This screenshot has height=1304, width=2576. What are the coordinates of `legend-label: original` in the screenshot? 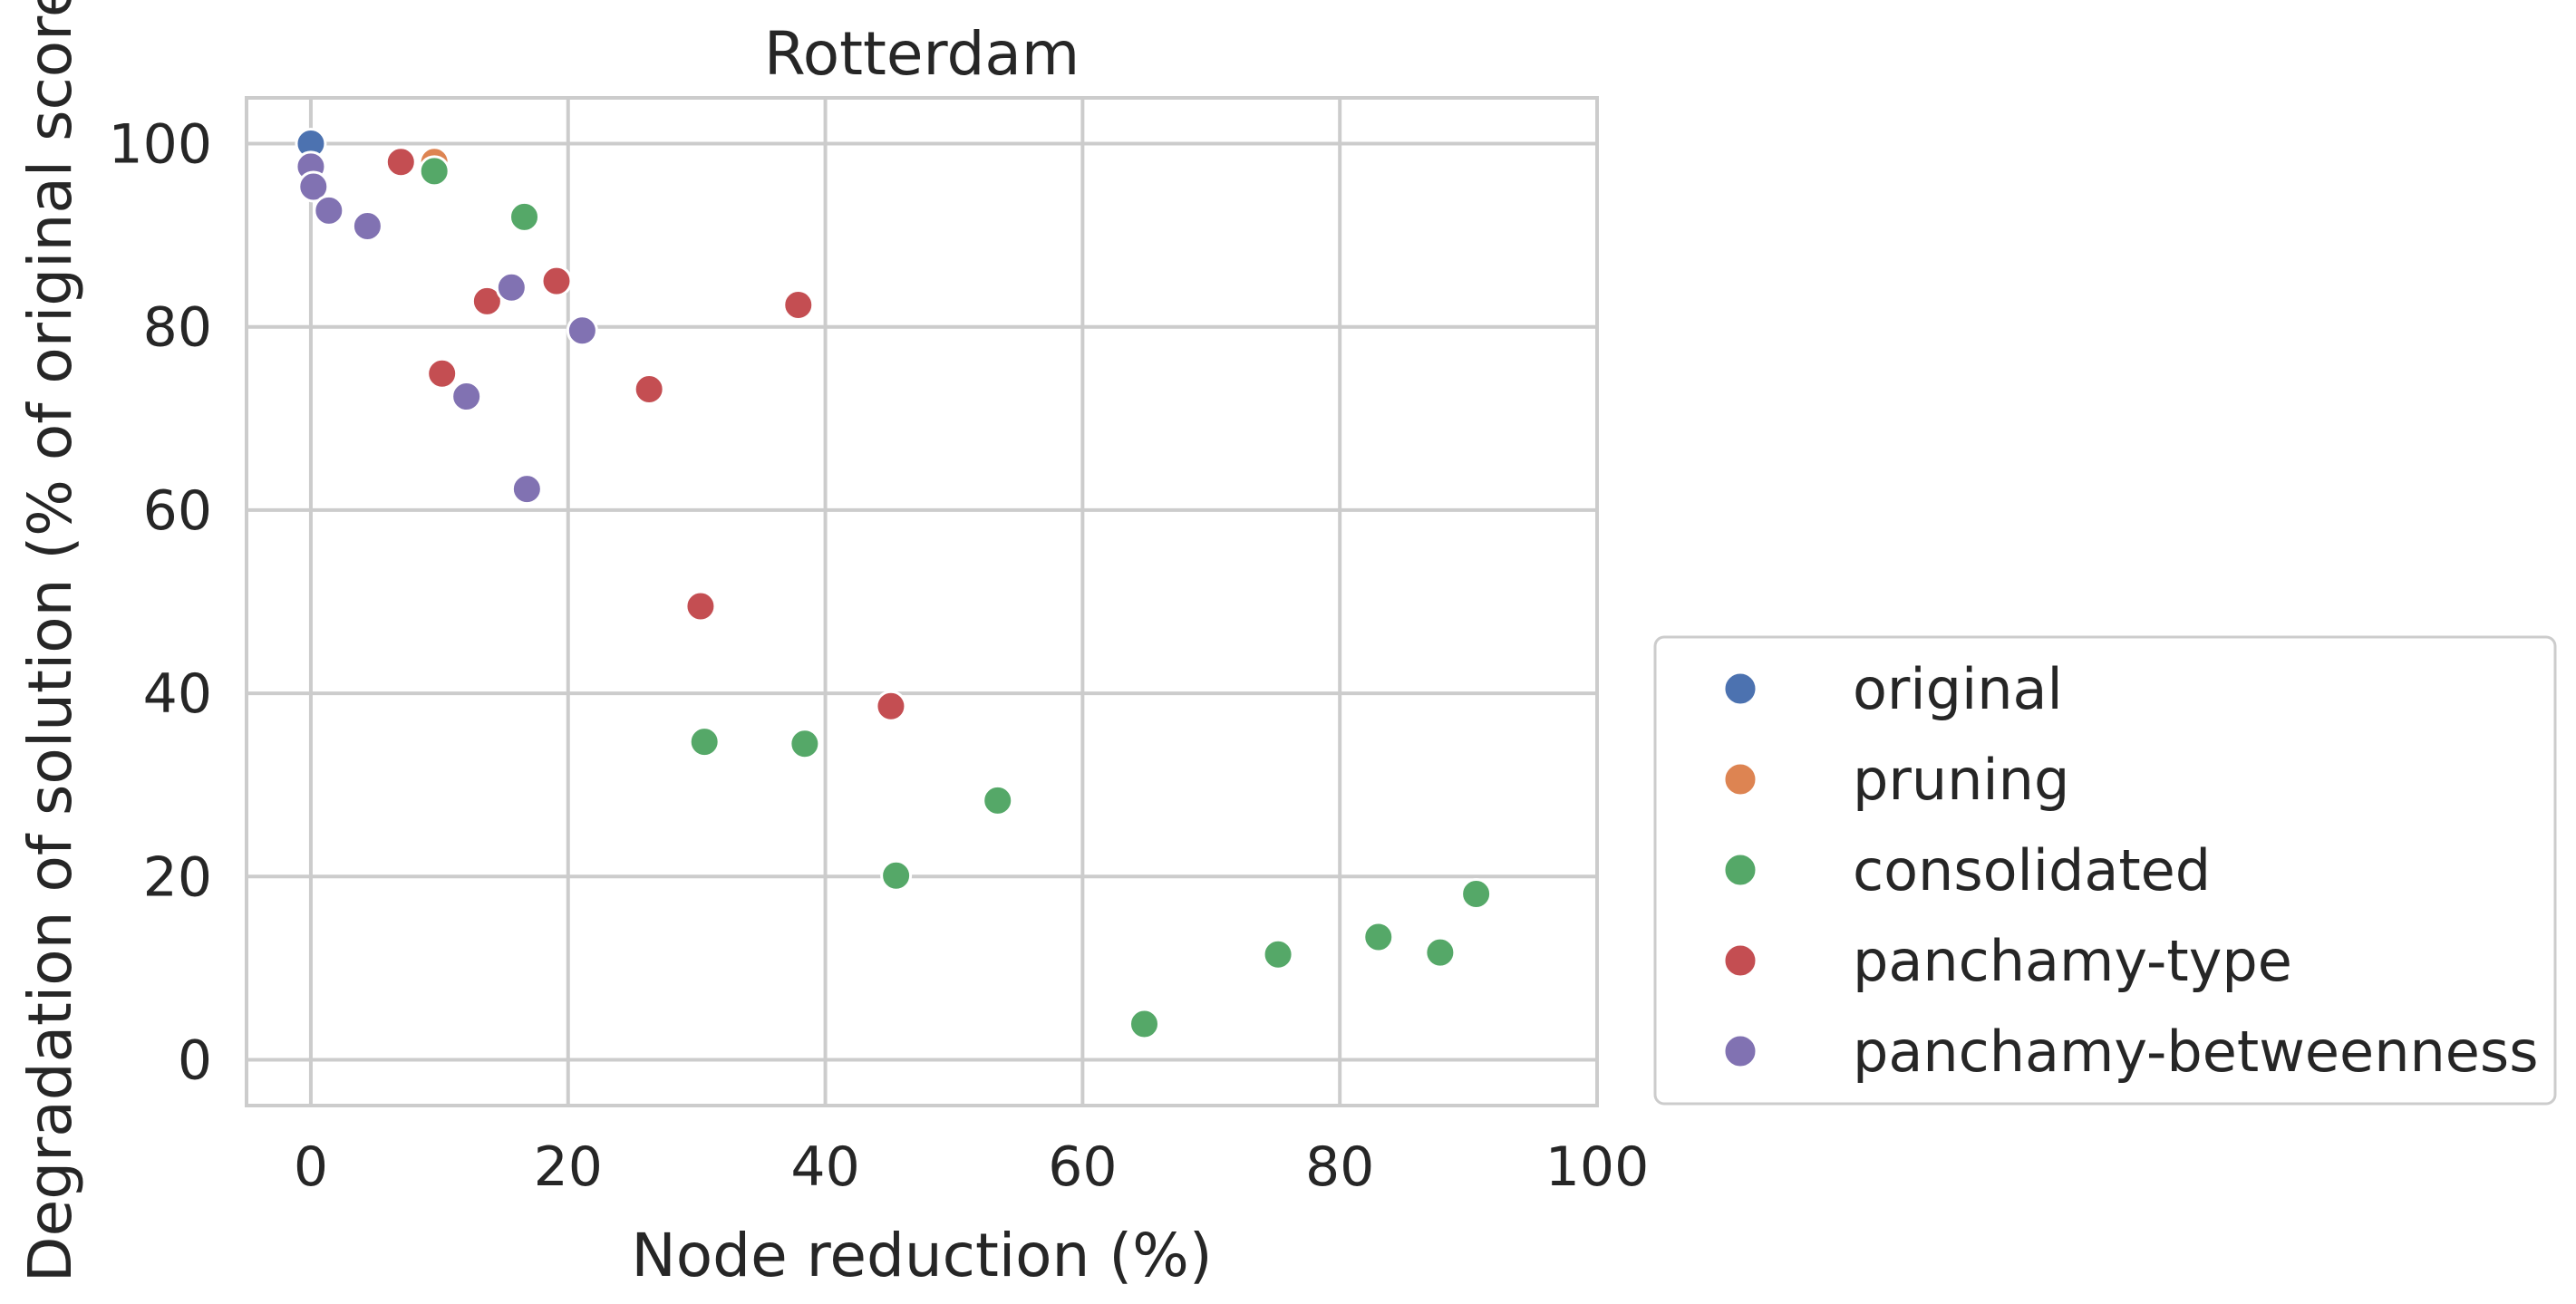 It's located at (1958, 689).